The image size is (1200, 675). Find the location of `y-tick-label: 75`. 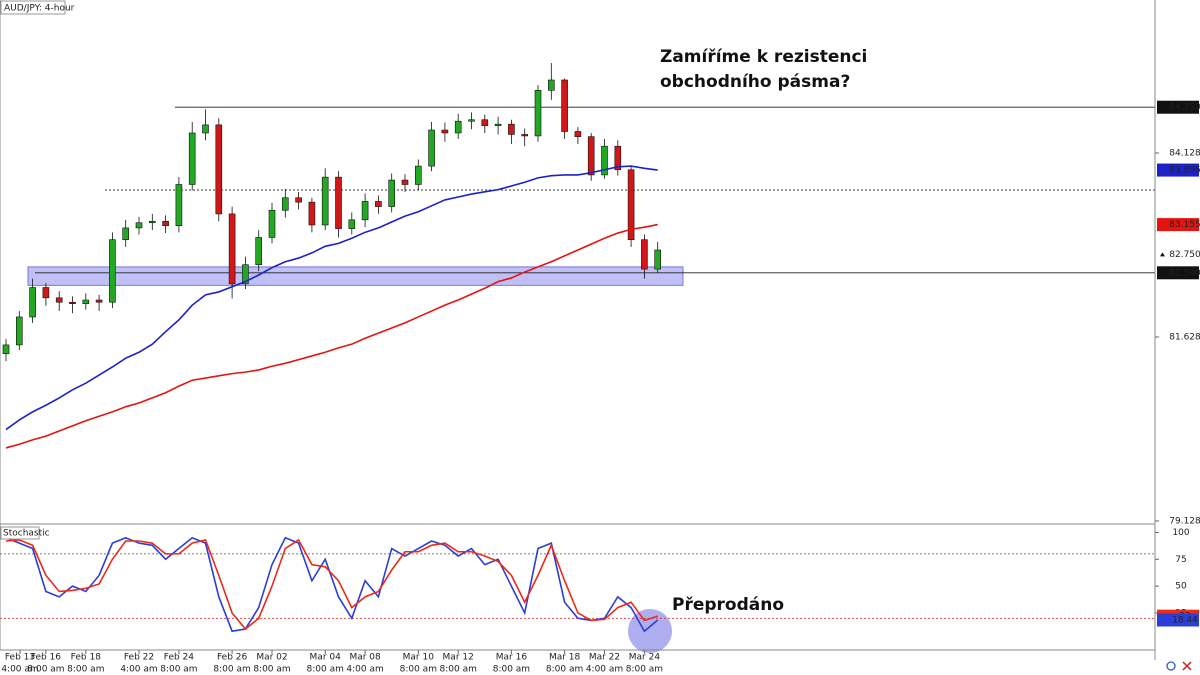

y-tick-label: 75 is located at coordinates (1180, 560).